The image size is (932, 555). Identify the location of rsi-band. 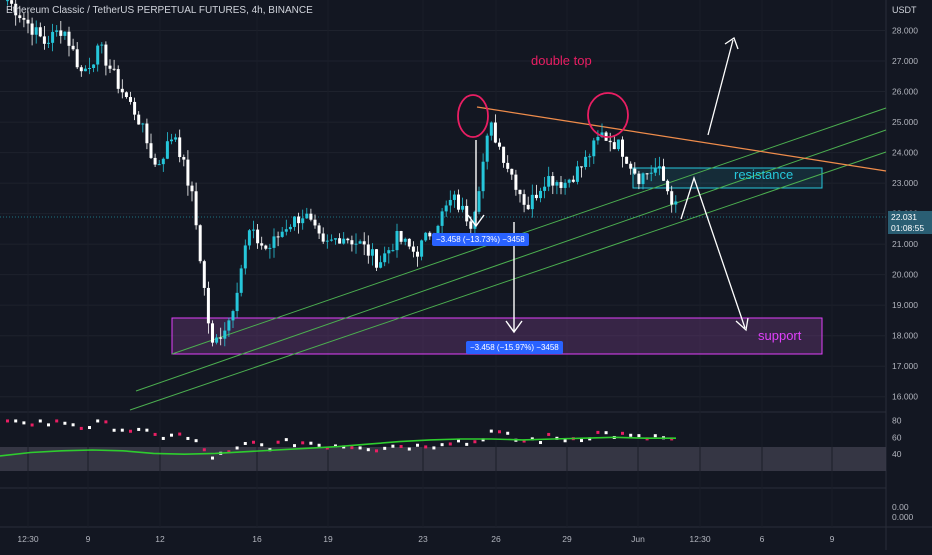
(443, 459).